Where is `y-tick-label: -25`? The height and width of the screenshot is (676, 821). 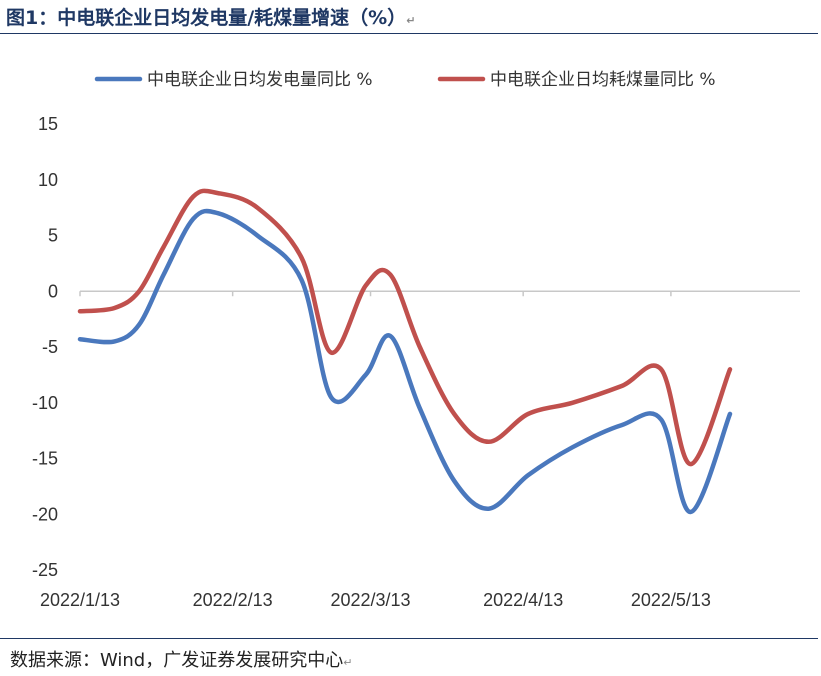
y-tick-label: -25 is located at coordinates (45, 570).